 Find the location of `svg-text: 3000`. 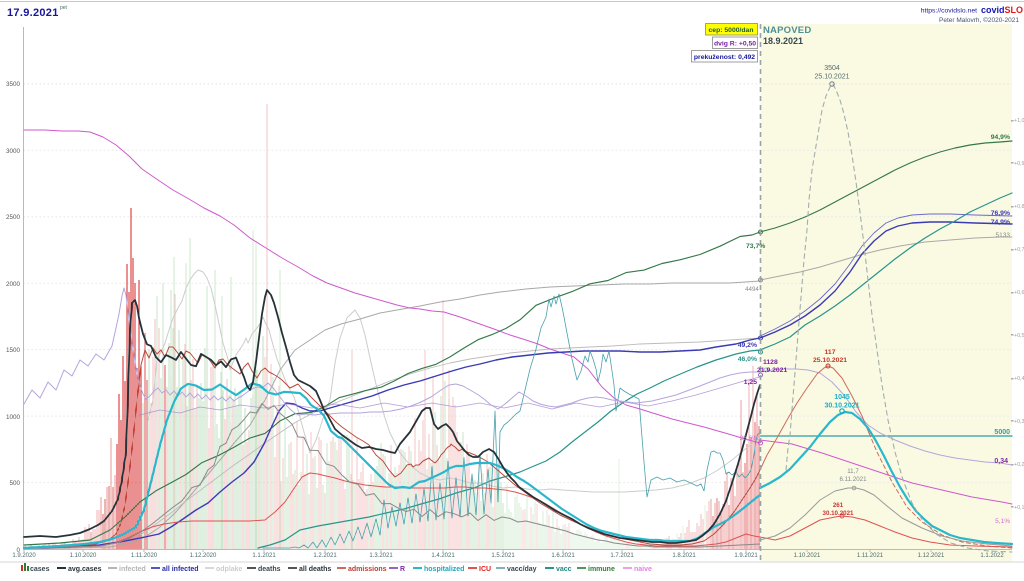

svg-text: 3000 is located at coordinates (13, 151).